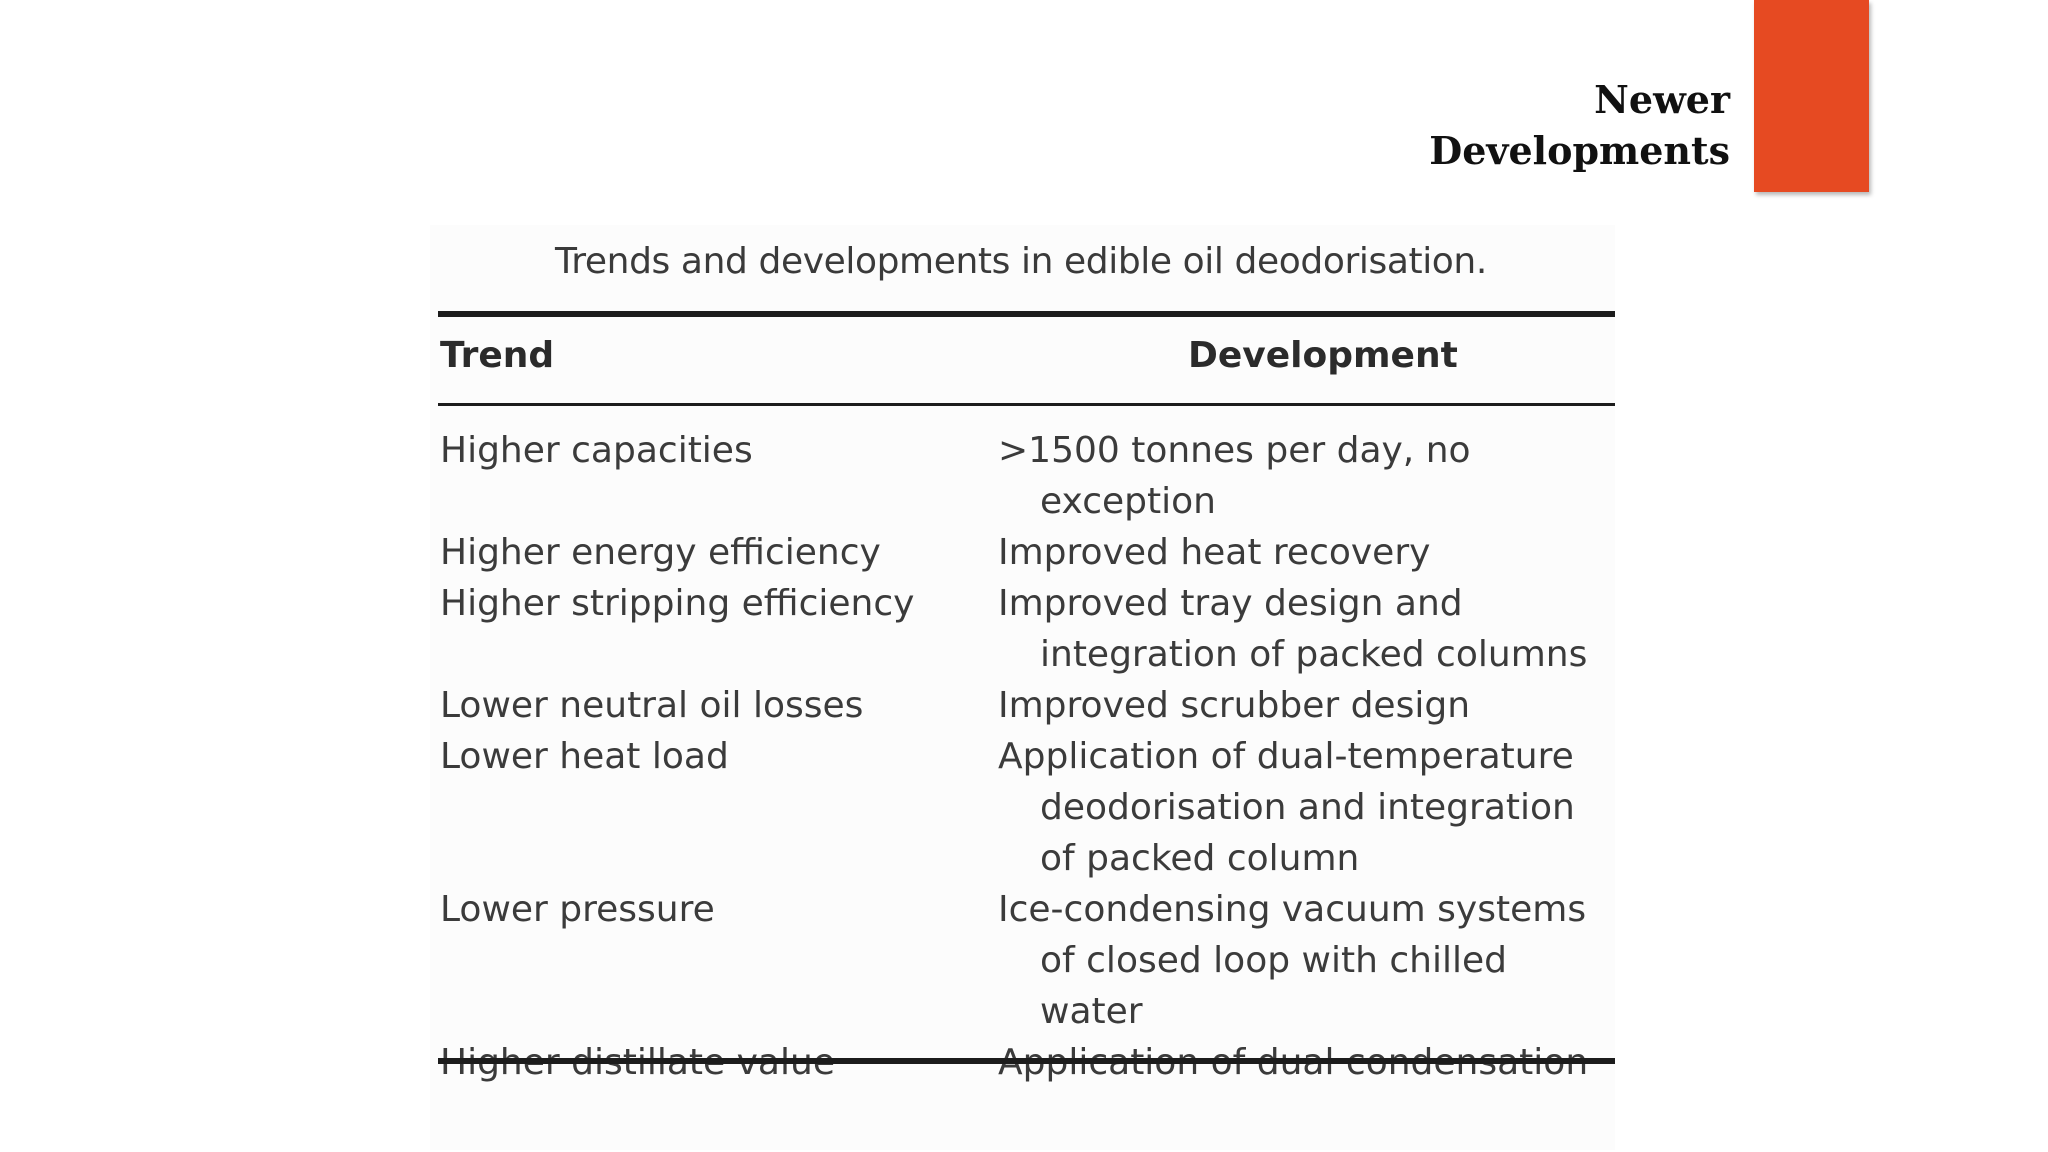 The height and width of the screenshot is (1152, 2048). What do you see at coordinates (577, 909) in the screenshot?
I see `trend-cell: Lower pressure` at bounding box center [577, 909].